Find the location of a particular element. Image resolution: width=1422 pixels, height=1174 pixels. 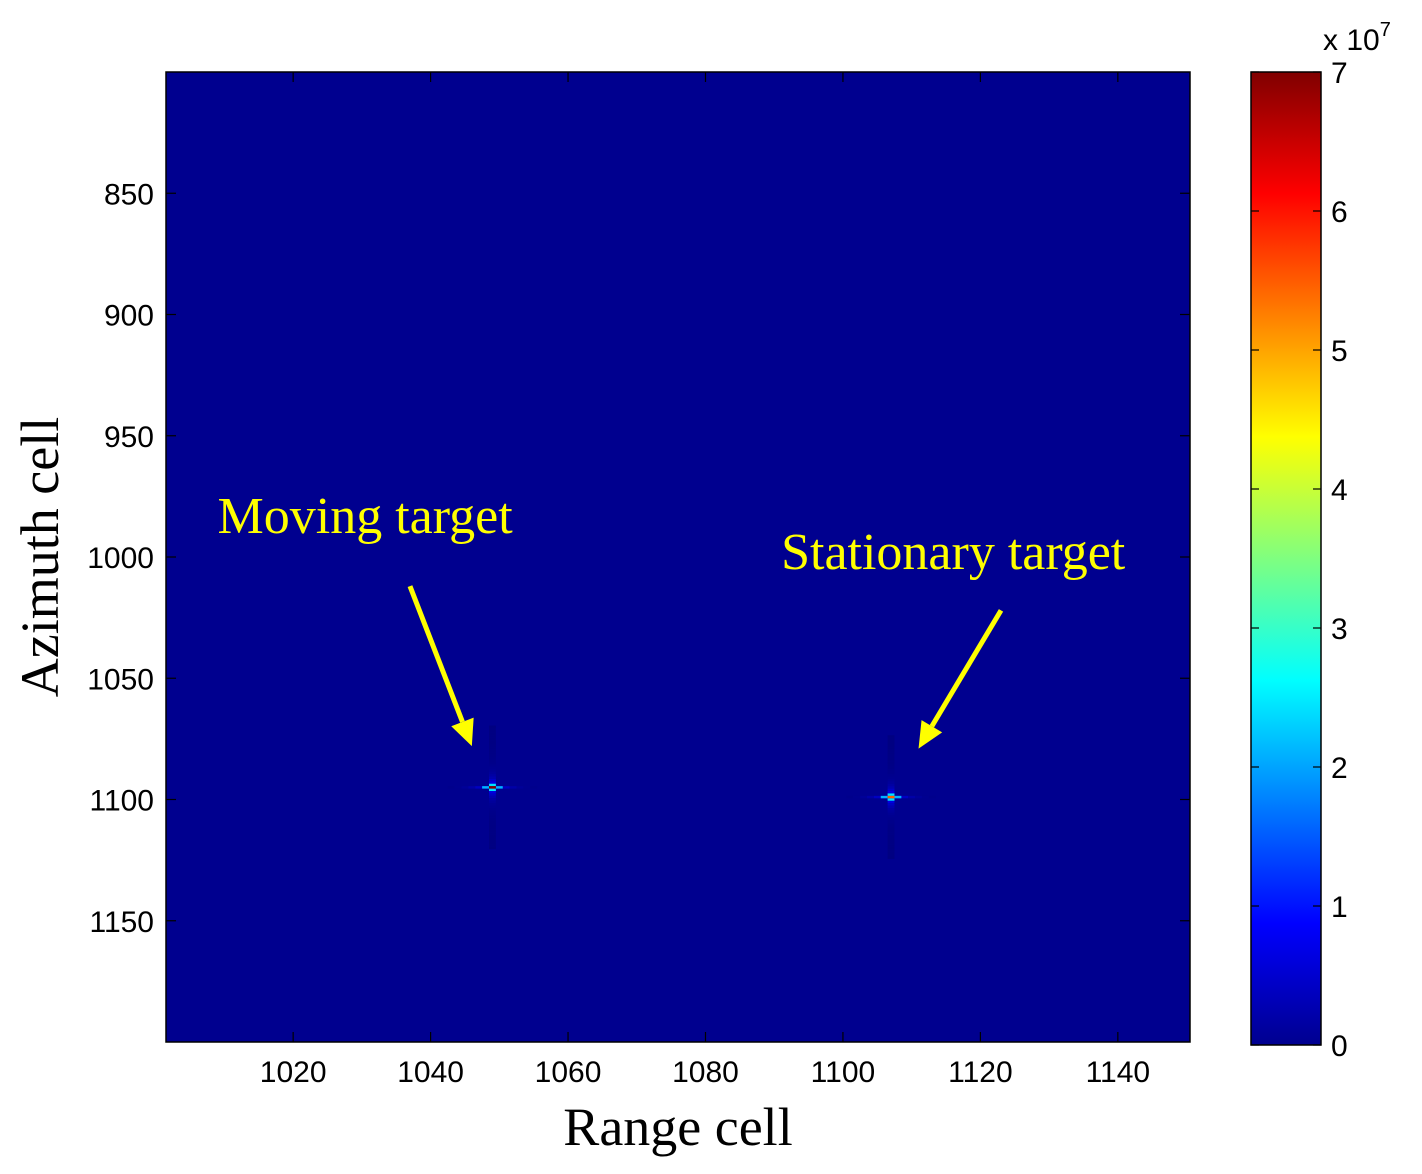

x-axis-title: Range cell is located at coordinates (677, 1127).